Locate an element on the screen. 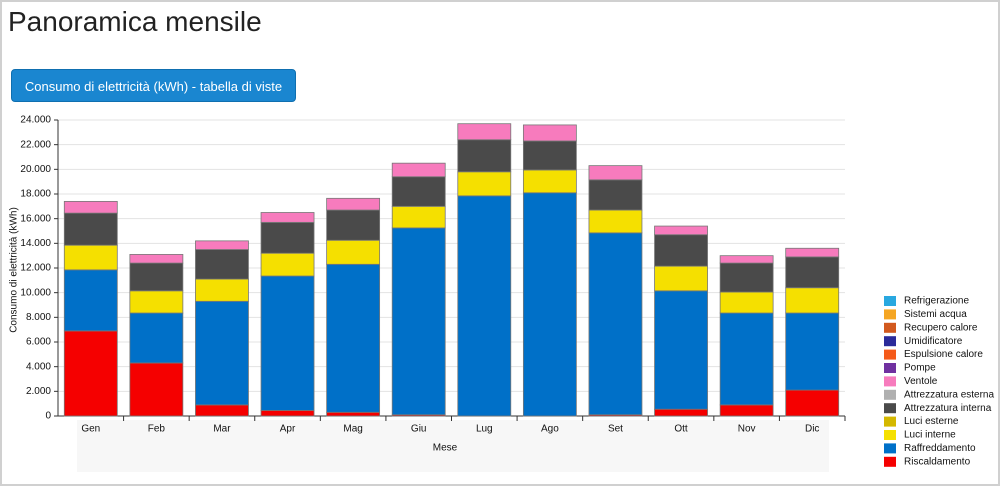  legend-label: Espulsione calore is located at coordinates (943, 354).